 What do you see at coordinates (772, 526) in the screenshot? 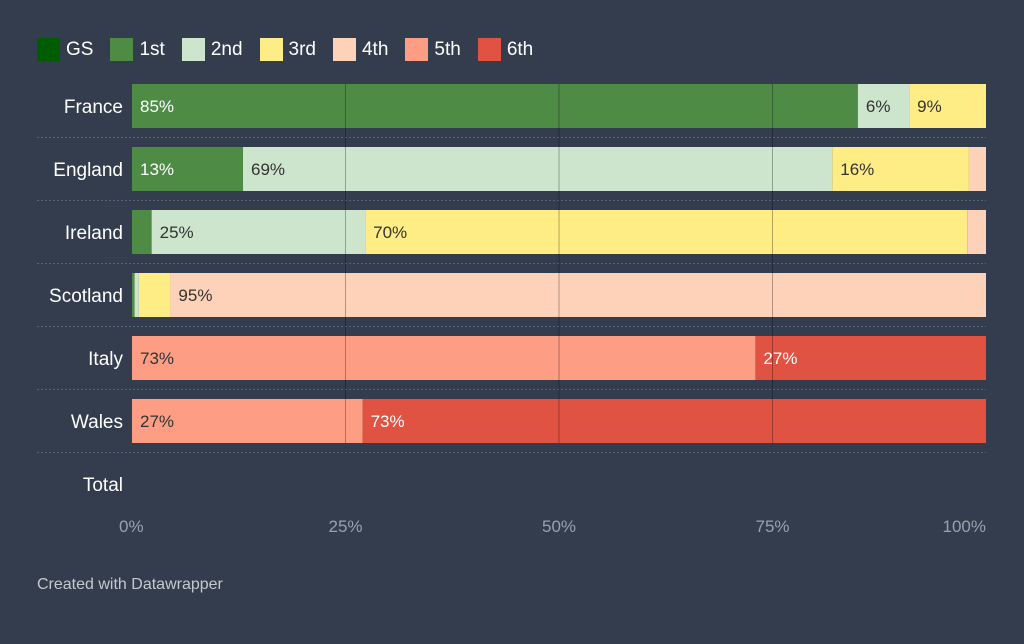
I see `x-tick-label: 75%` at bounding box center [772, 526].